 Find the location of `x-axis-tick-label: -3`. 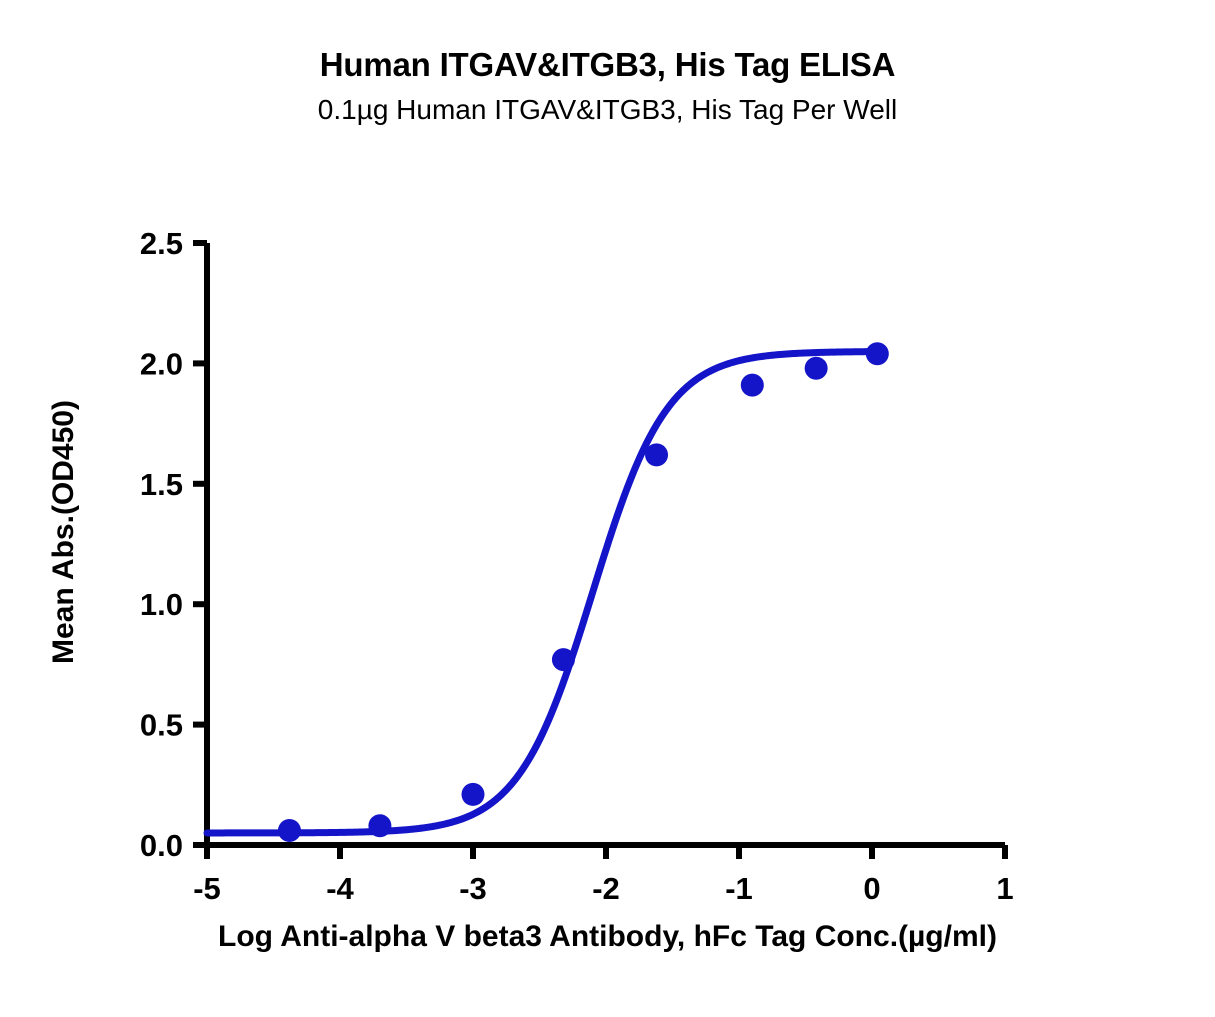

x-axis-tick-label: -3 is located at coordinates (473, 888).